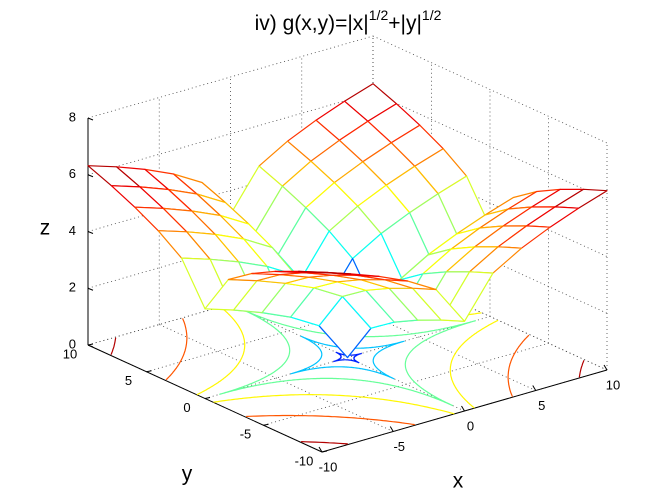 This screenshot has height=504, width=672. I want to click on y-tick-label: -5, so click(246, 434).